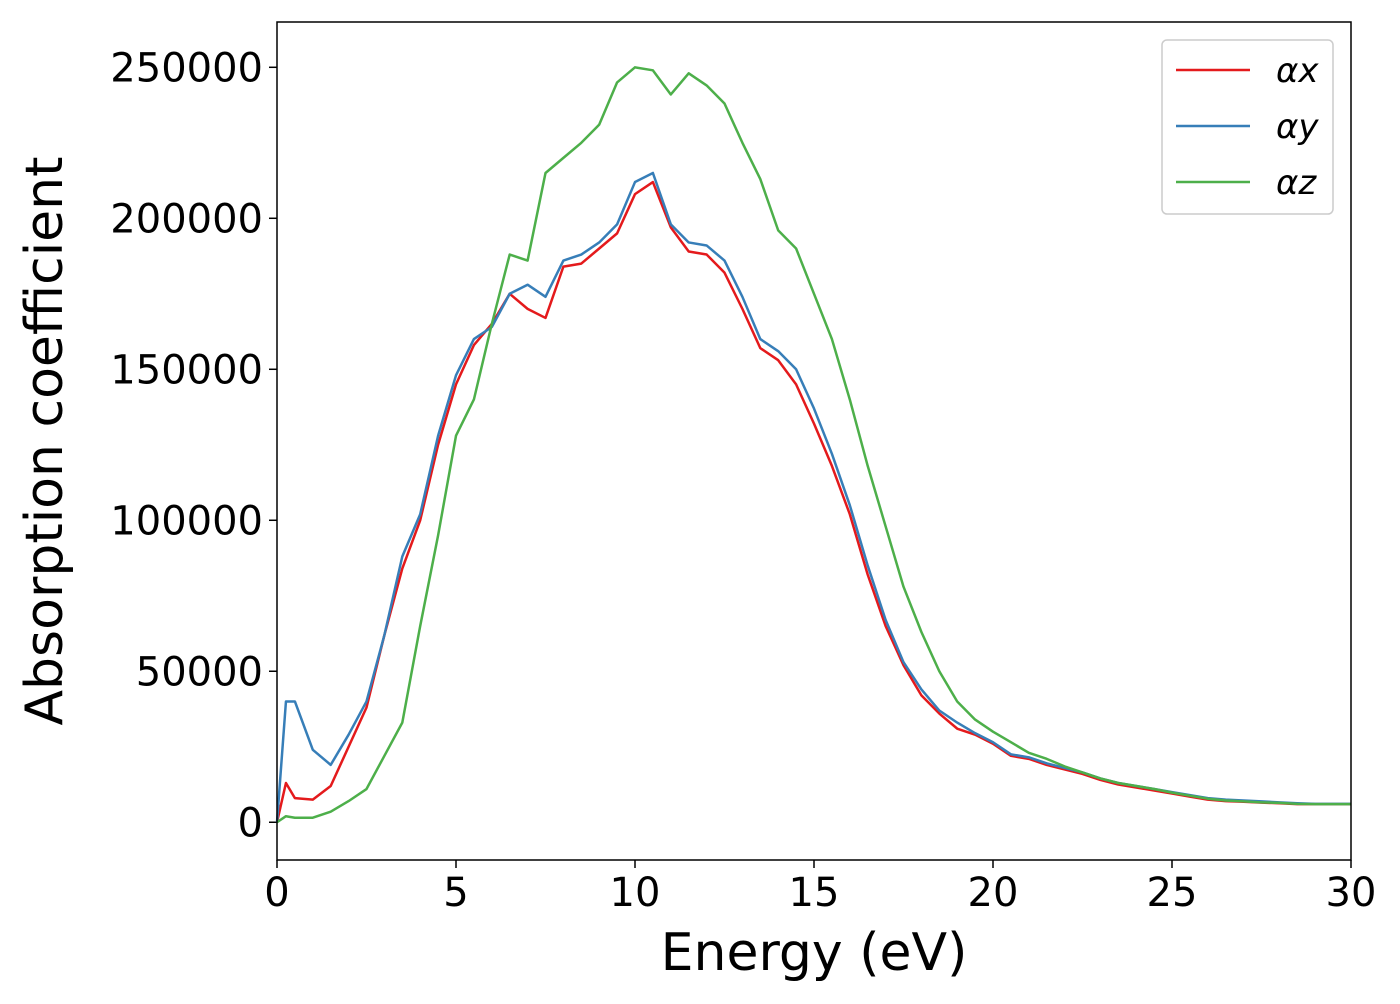 The height and width of the screenshot is (1004, 1400). Describe the element at coordinates (186, 521) in the screenshot. I see `y-tick-label: 100000` at that location.